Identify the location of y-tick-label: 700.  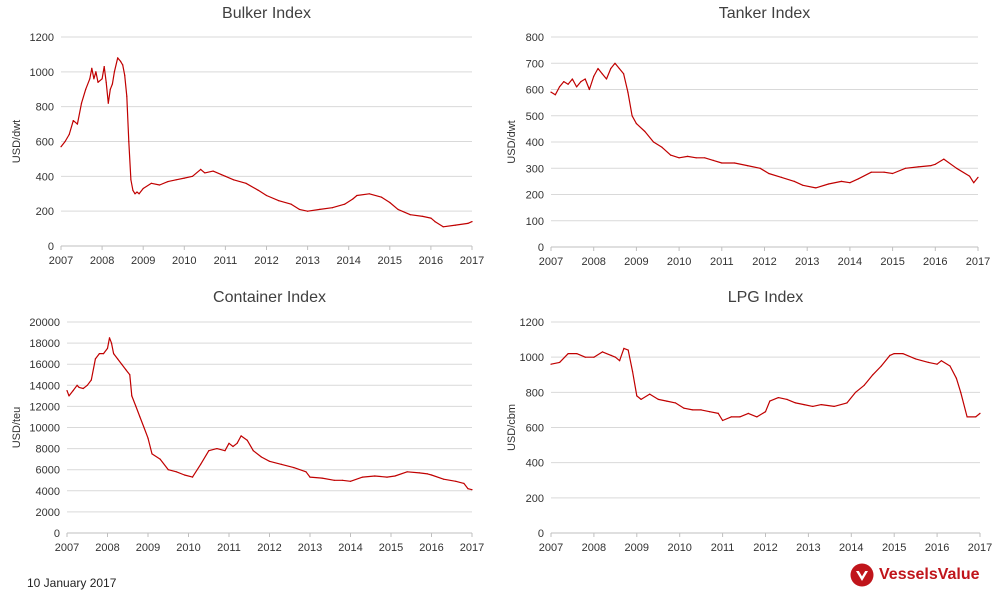
(535, 64).